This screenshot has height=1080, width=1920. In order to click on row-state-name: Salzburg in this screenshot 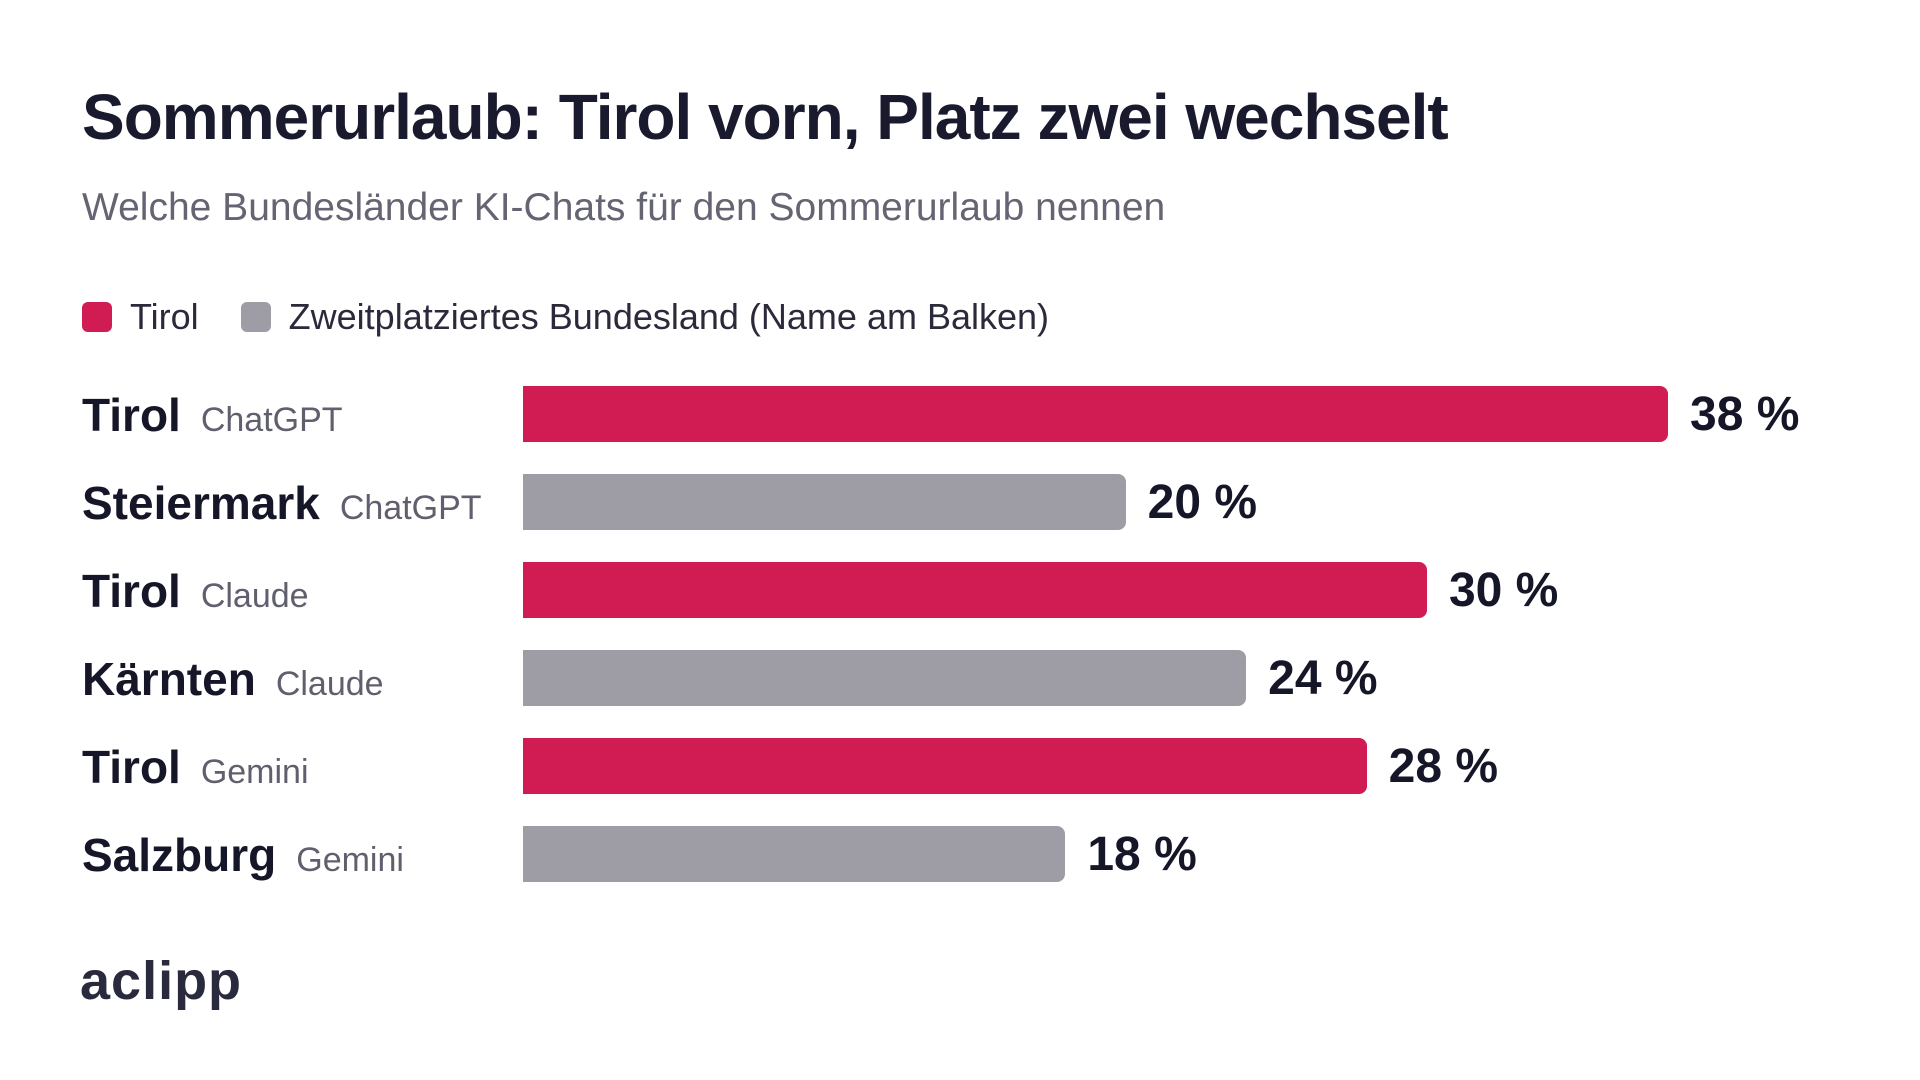, I will do `click(179, 855)`.